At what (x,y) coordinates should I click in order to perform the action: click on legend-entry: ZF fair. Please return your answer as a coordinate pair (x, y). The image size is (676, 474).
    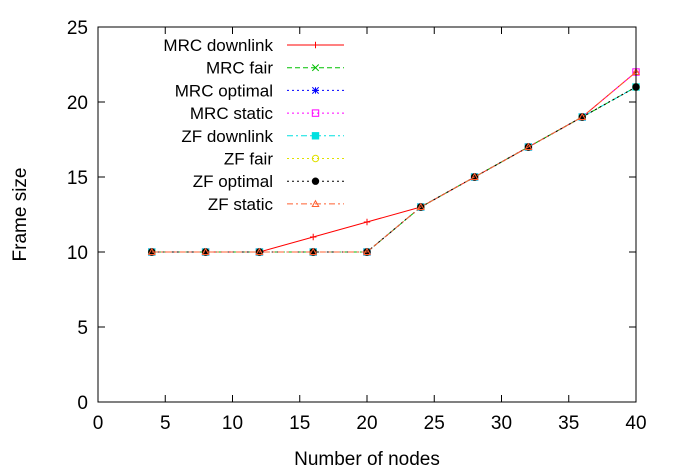
    Looking at the image, I should click on (284, 159).